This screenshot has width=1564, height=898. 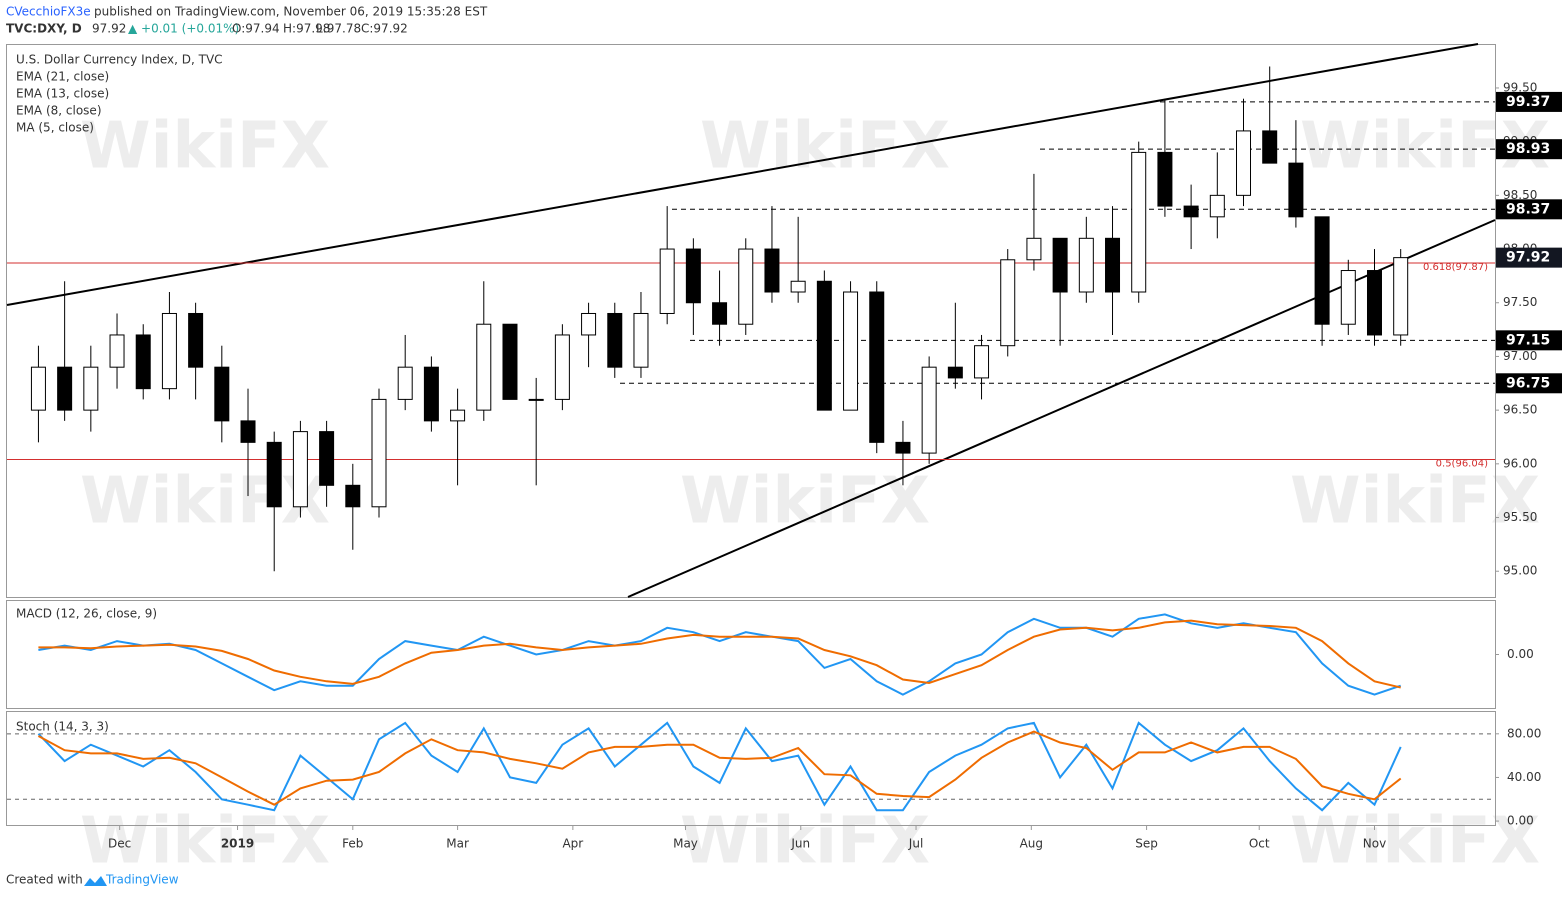 What do you see at coordinates (338, 29) in the screenshot?
I see `ohlc-low: L:97.78` at bounding box center [338, 29].